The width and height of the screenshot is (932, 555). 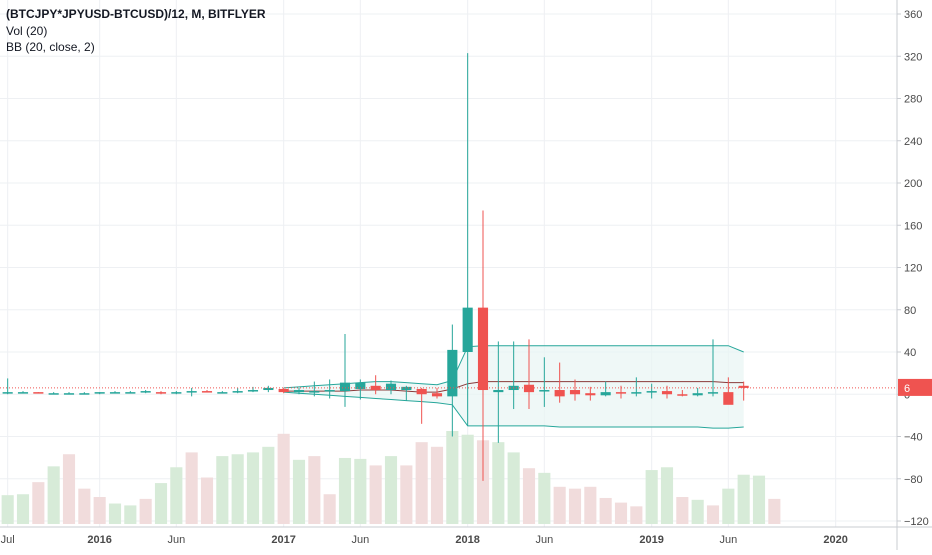 What do you see at coordinates (27, 30) in the screenshot?
I see `volume-indicator-label: Vol (20)` at bounding box center [27, 30].